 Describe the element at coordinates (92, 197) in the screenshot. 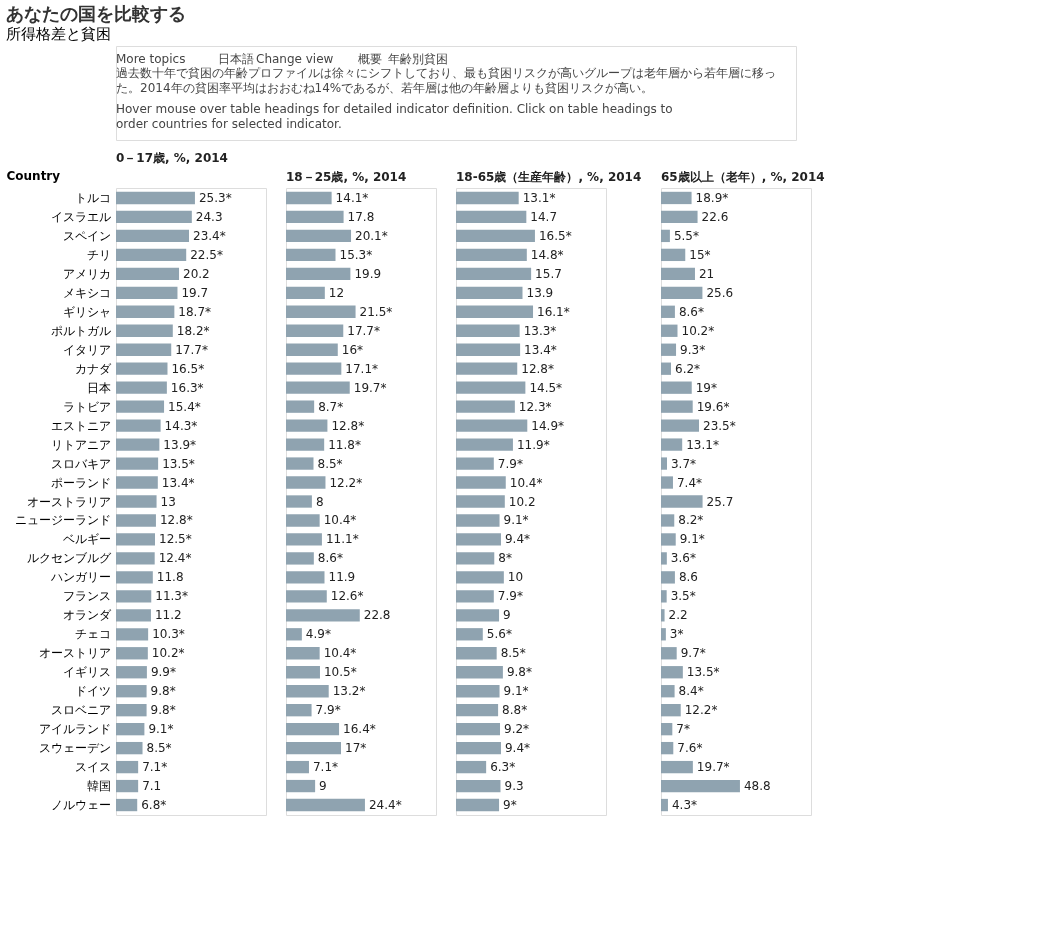

I see `y-tick-label: トルコ` at that location.